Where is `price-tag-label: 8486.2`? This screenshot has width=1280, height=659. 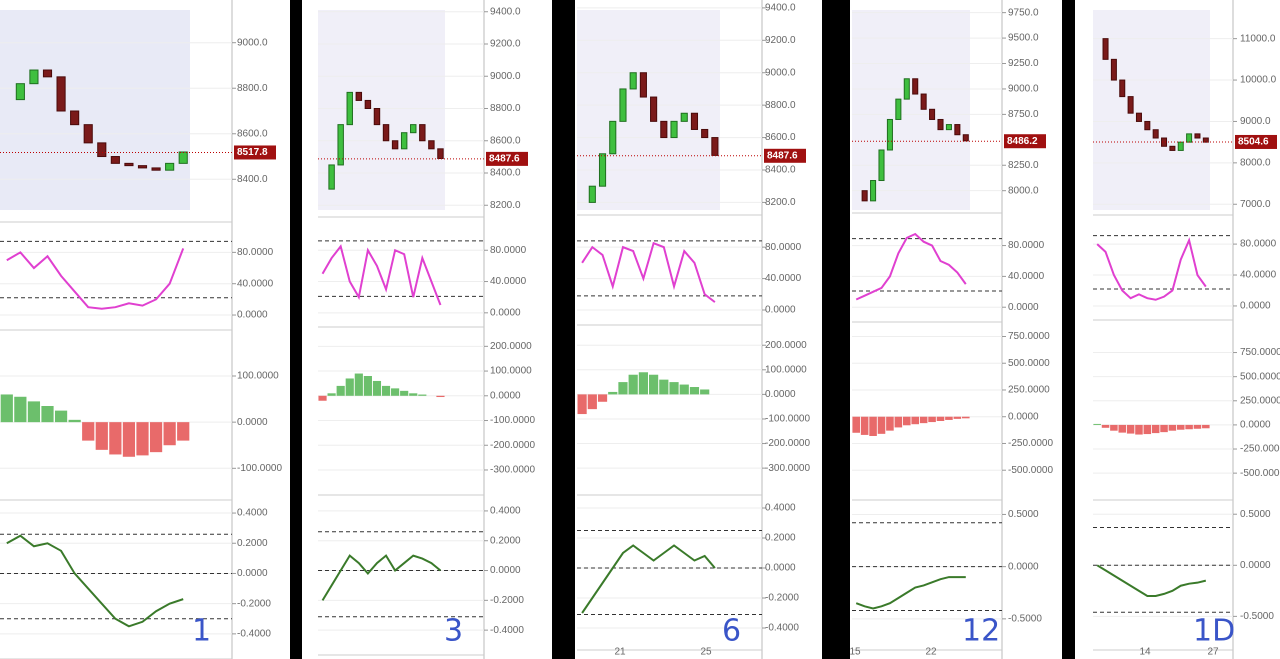
price-tag-label: 8486.2 is located at coordinates (1022, 141).